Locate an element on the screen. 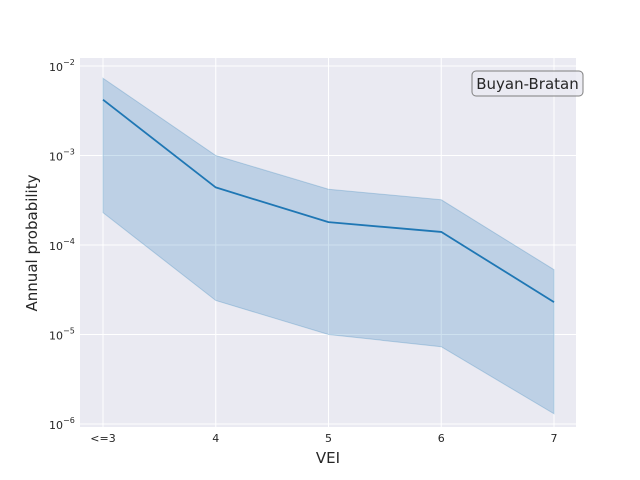  y-axis-label: Annual probability is located at coordinates (32, 242).